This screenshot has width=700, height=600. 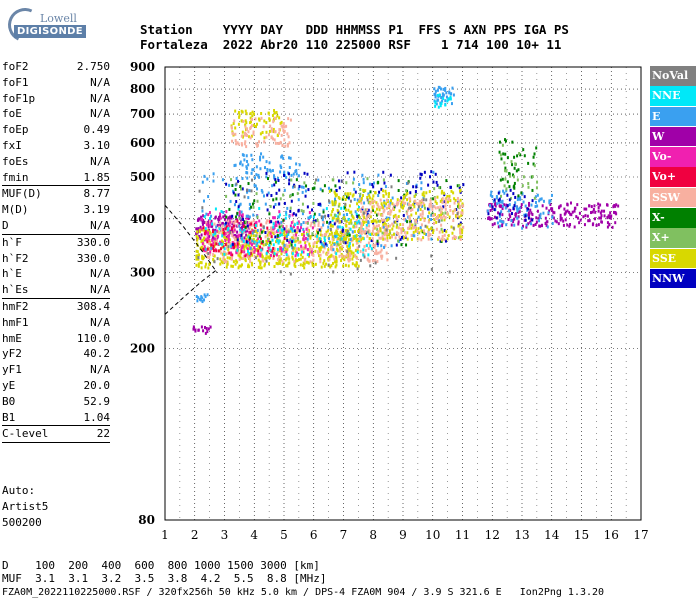 I want to click on legend-item: X+, so click(x=673, y=238).